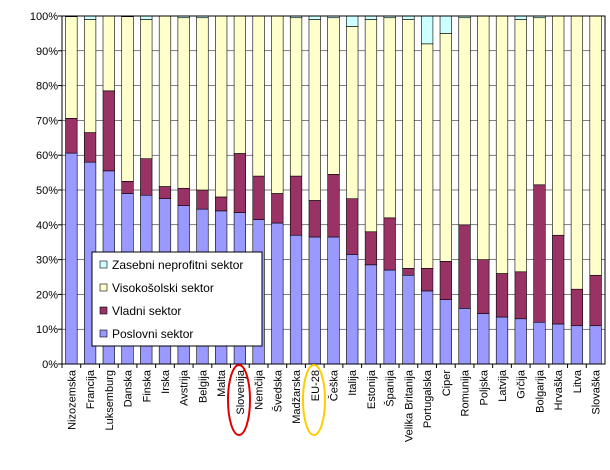 This screenshot has height=470, width=610. What do you see at coordinates (222, 383) in the screenshot?
I see `x-tick-label: Malta` at bounding box center [222, 383].